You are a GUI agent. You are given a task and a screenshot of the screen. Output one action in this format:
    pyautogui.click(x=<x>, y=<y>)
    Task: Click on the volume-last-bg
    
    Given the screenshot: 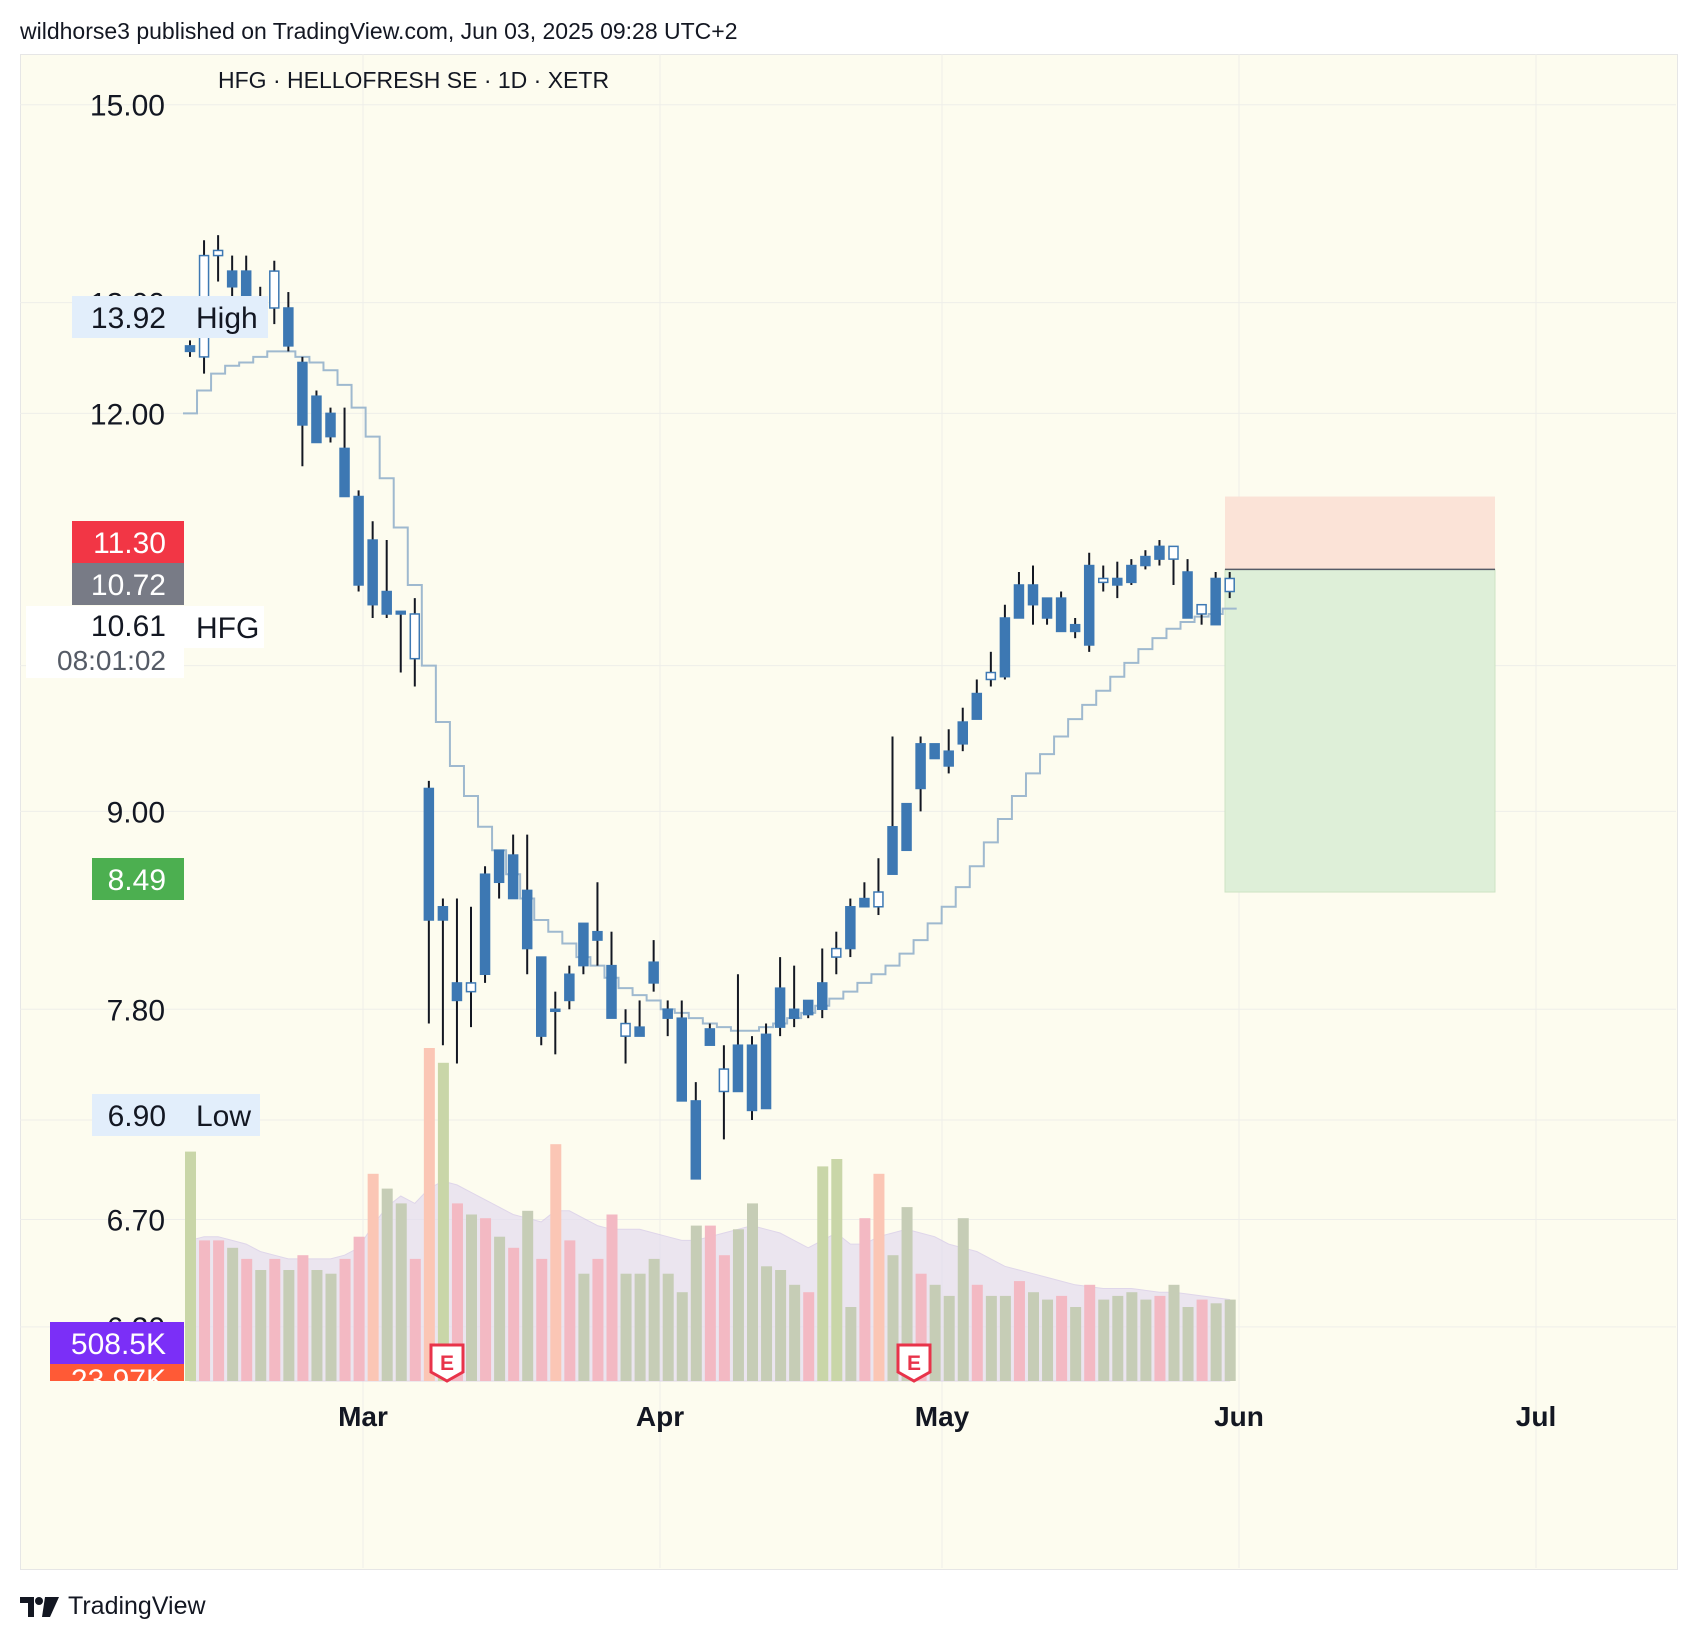 What is the action you would take?
    pyautogui.click(x=117, y=1372)
    